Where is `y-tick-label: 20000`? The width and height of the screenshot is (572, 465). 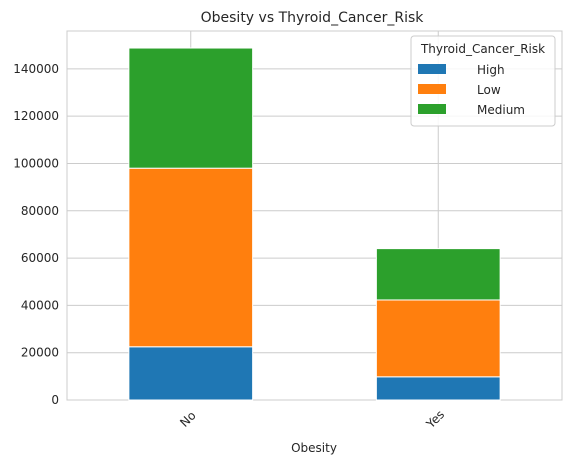
y-tick-label: 20000 is located at coordinates (40, 353).